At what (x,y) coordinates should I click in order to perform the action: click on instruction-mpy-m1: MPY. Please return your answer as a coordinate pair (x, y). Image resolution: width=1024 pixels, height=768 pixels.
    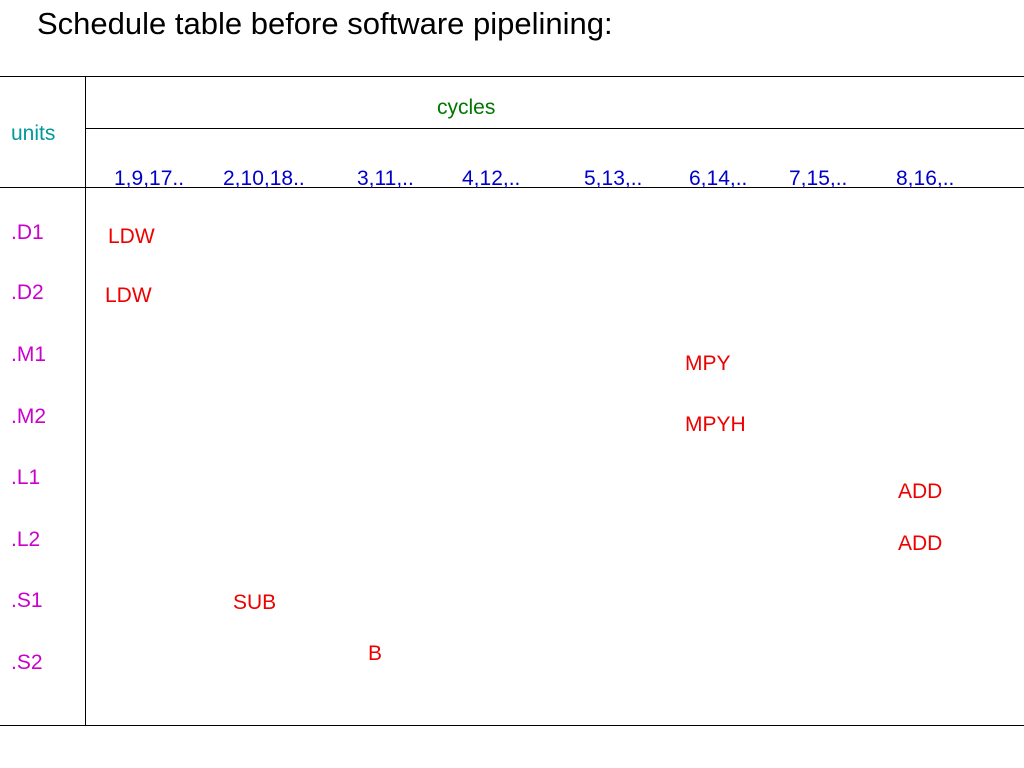
    Looking at the image, I should click on (708, 363).